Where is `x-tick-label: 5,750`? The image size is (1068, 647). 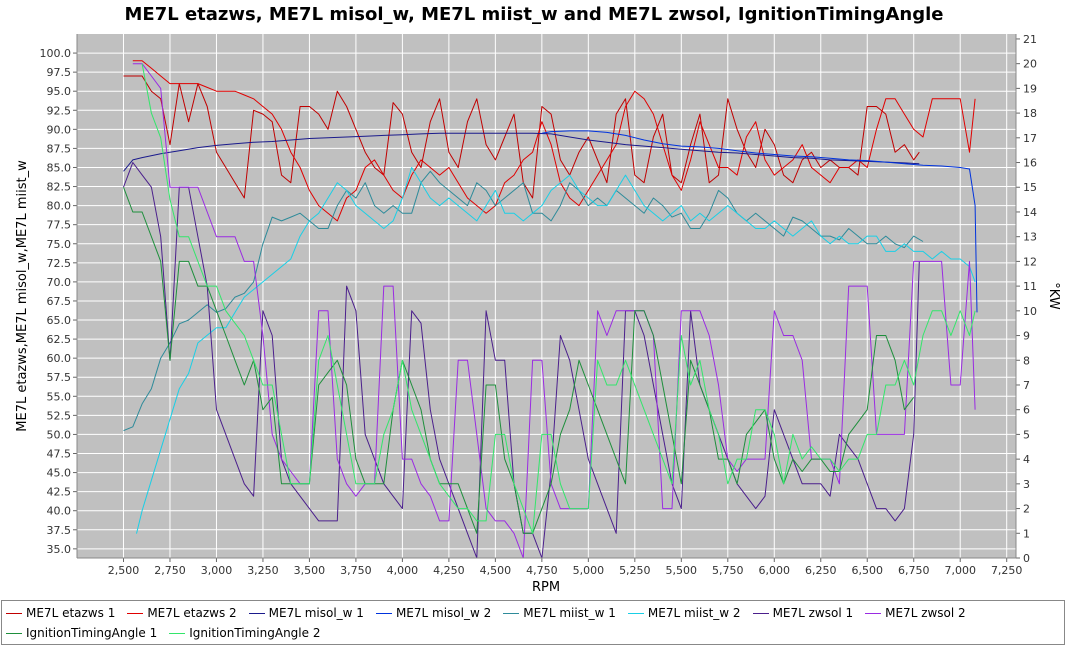 x-tick-label: 5,750 is located at coordinates (728, 570).